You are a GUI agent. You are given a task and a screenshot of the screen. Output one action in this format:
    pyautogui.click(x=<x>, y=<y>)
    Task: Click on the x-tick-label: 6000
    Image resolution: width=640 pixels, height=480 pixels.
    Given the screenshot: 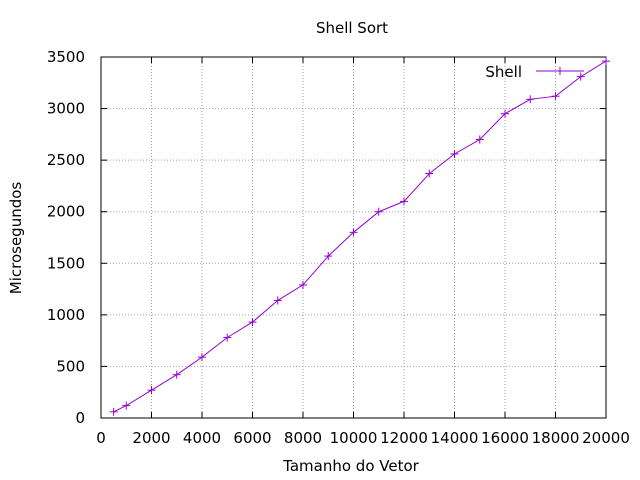 What is the action you would take?
    pyautogui.click(x=252, y=438)
    